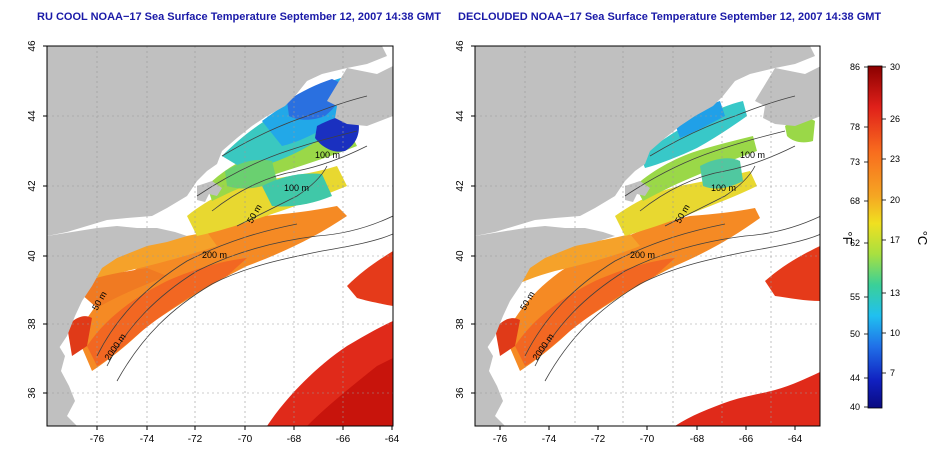 The image size is (950, 475). I want to click on celsius-unit-label: °C, so click(922, 238).